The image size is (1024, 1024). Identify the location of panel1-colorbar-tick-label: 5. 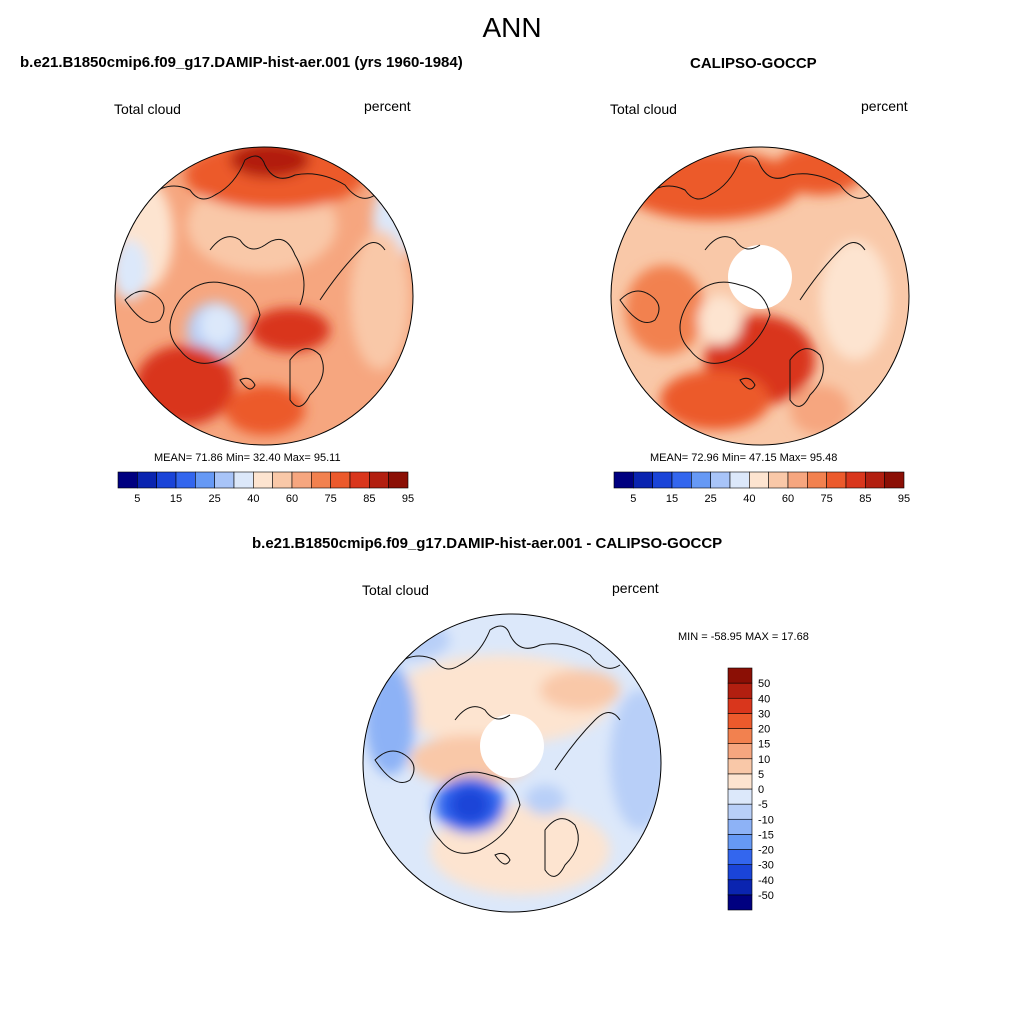
(137, 499).